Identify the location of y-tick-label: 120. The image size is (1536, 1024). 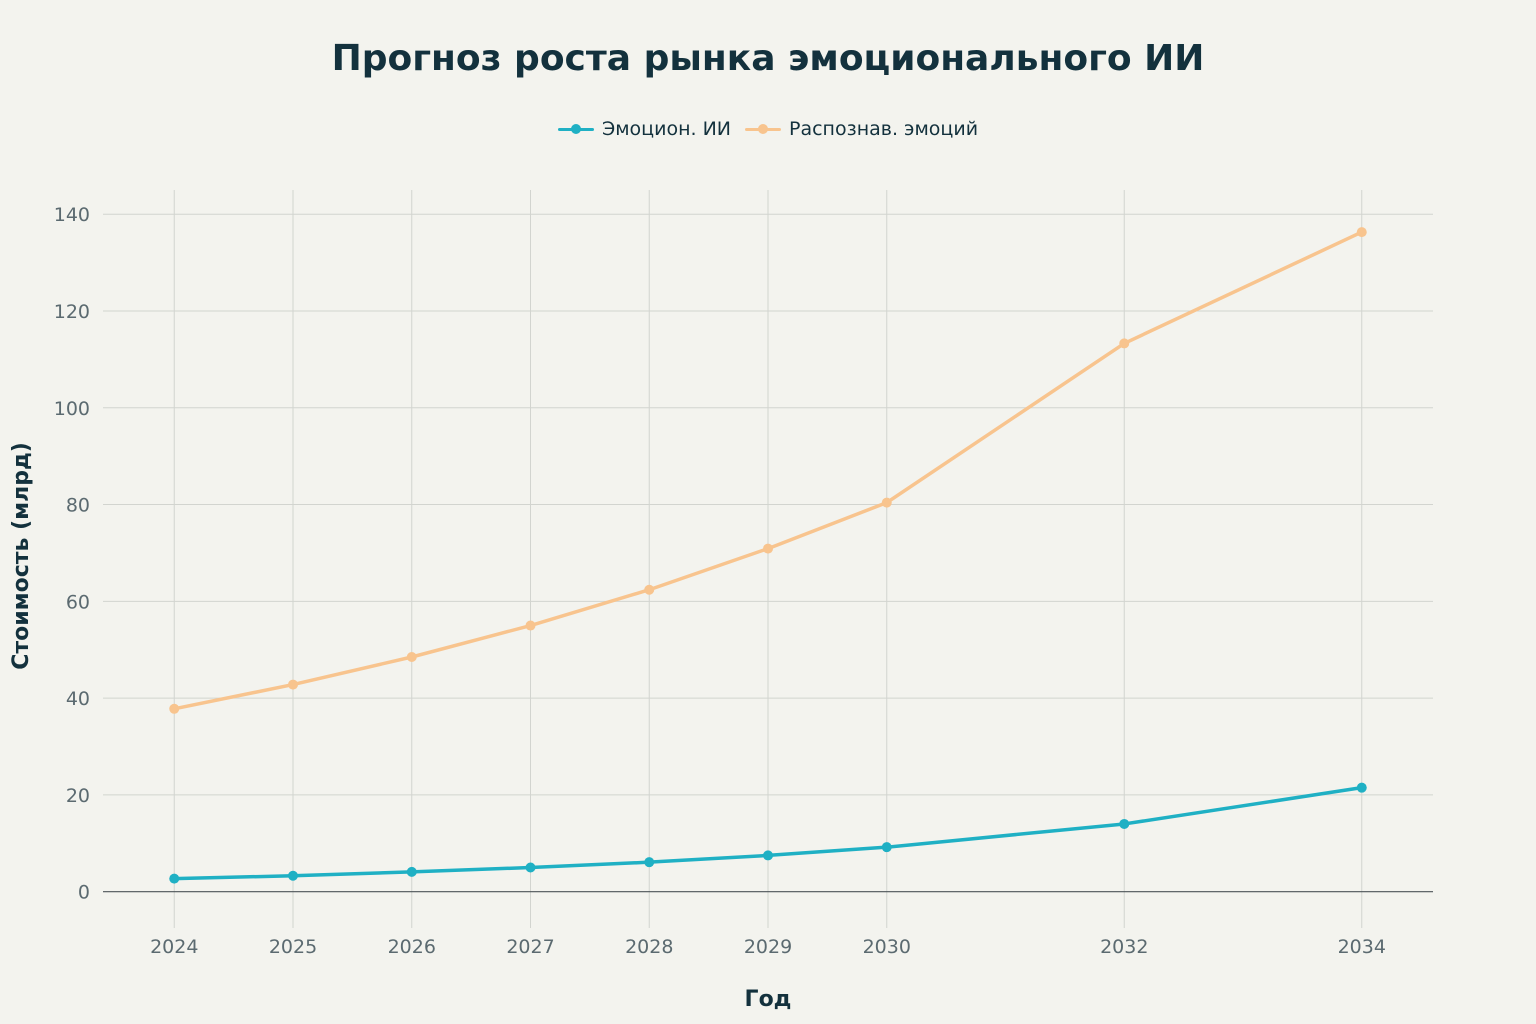
(72, 312).